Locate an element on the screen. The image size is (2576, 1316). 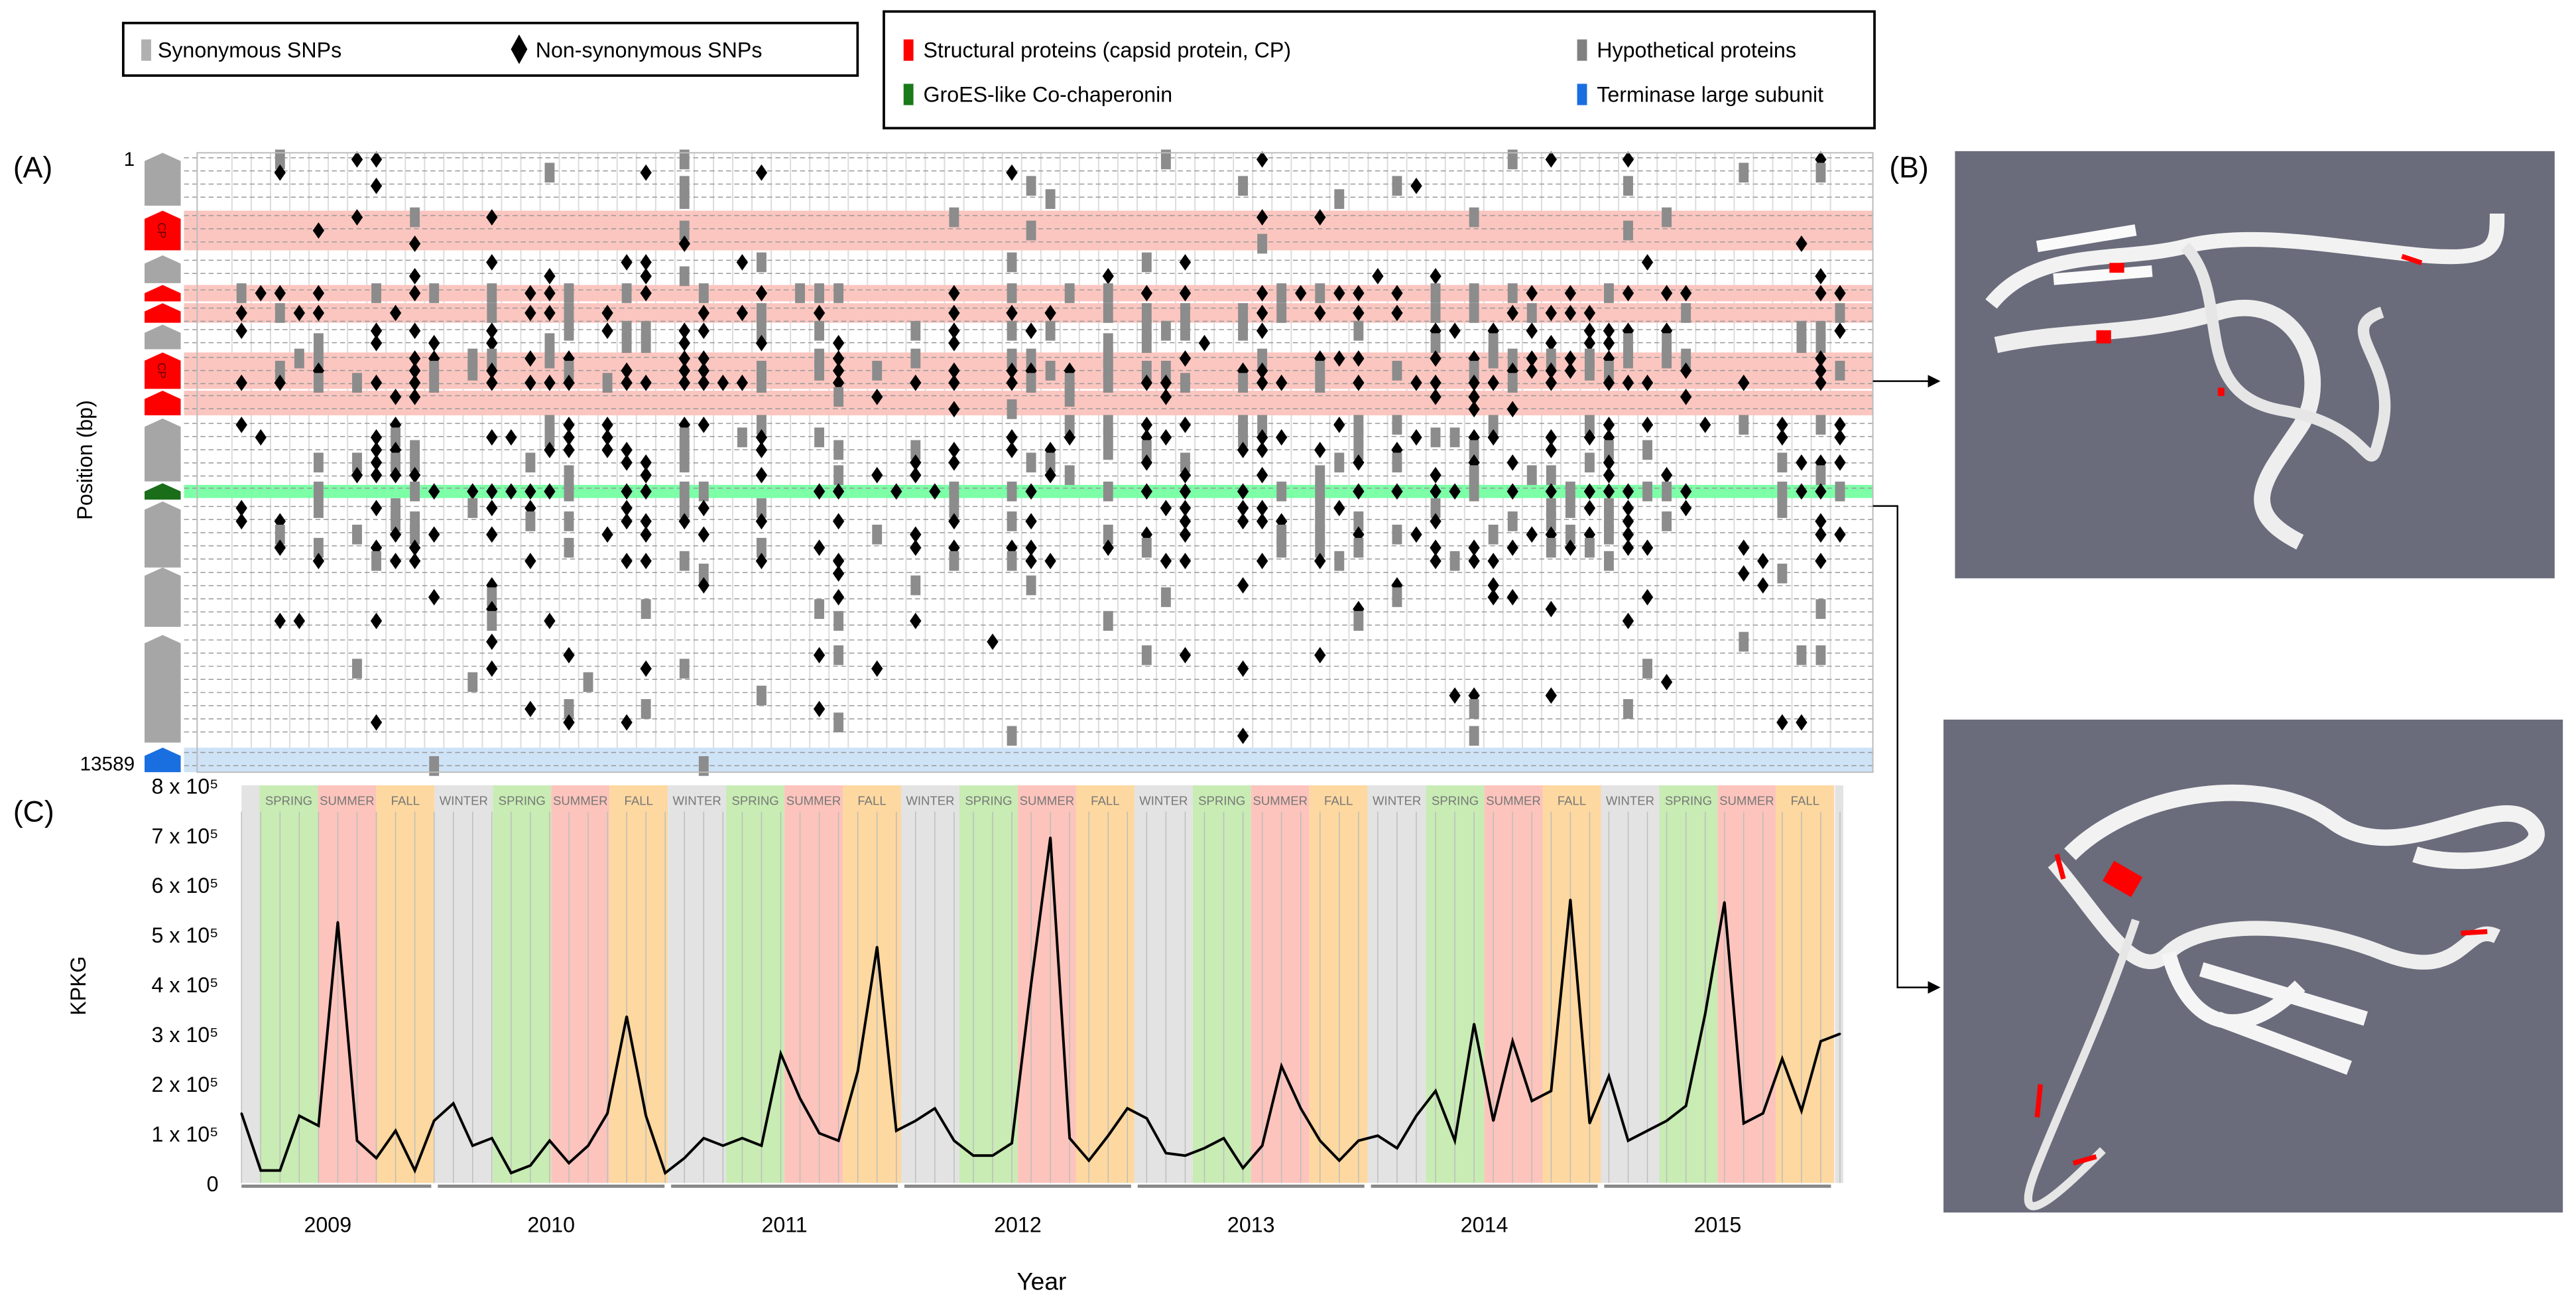
season-band-winter is located at coordinates (930, 984).